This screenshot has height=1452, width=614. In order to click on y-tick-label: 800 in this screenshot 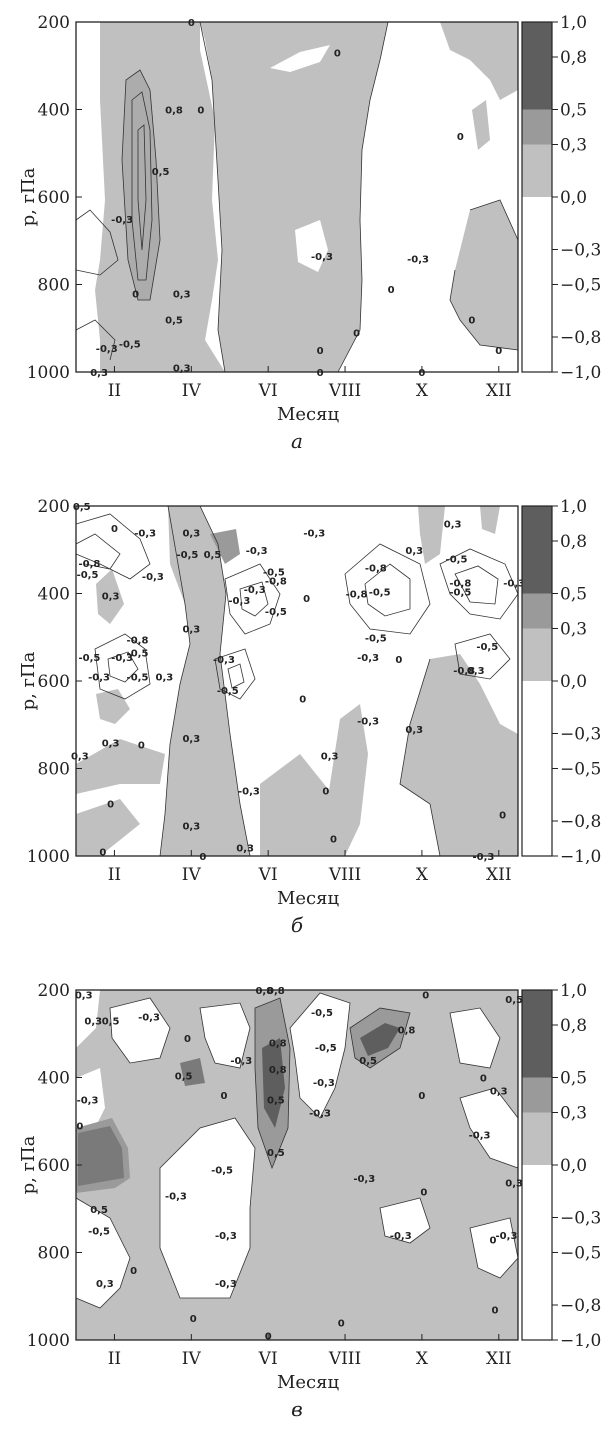, I will do `click(54, 286)`.